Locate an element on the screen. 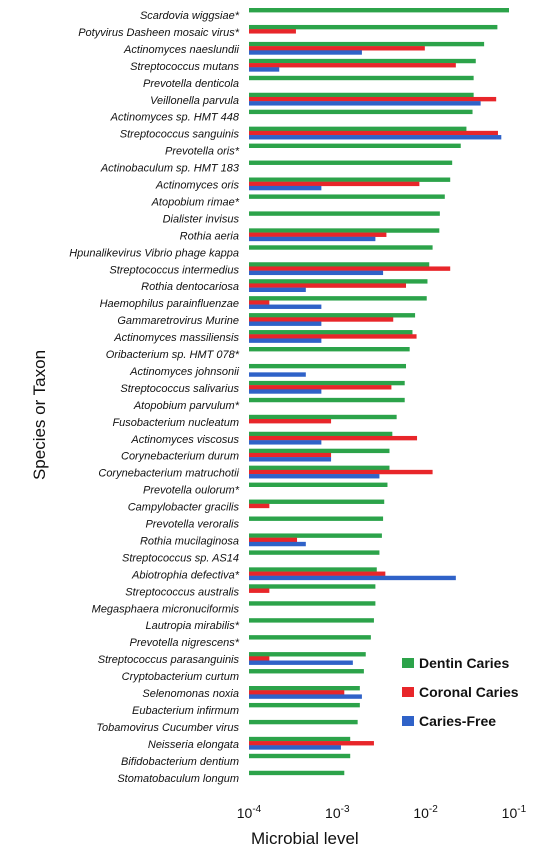  category-label: Selenomonas noxia is located at coordinates (190, 694).